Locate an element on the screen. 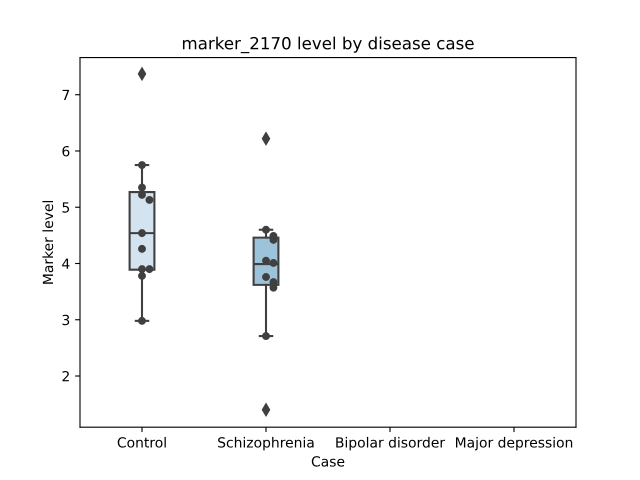  y-axis-title: Marker level is located at coordinates (48, 242).